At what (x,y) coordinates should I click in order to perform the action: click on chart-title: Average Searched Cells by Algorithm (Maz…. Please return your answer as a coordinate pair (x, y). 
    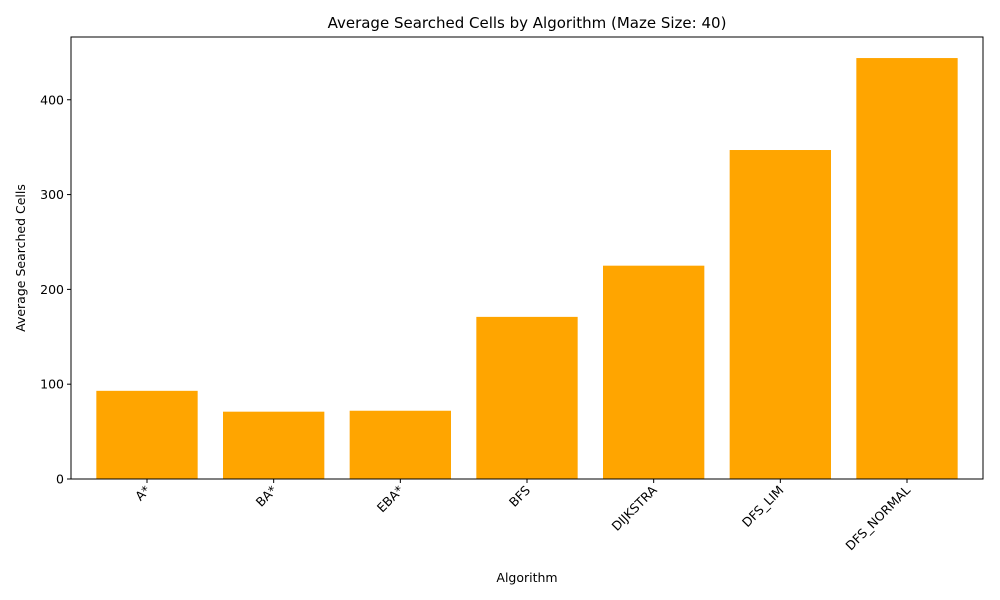
    Looking at the image, I should click on (527, 23).